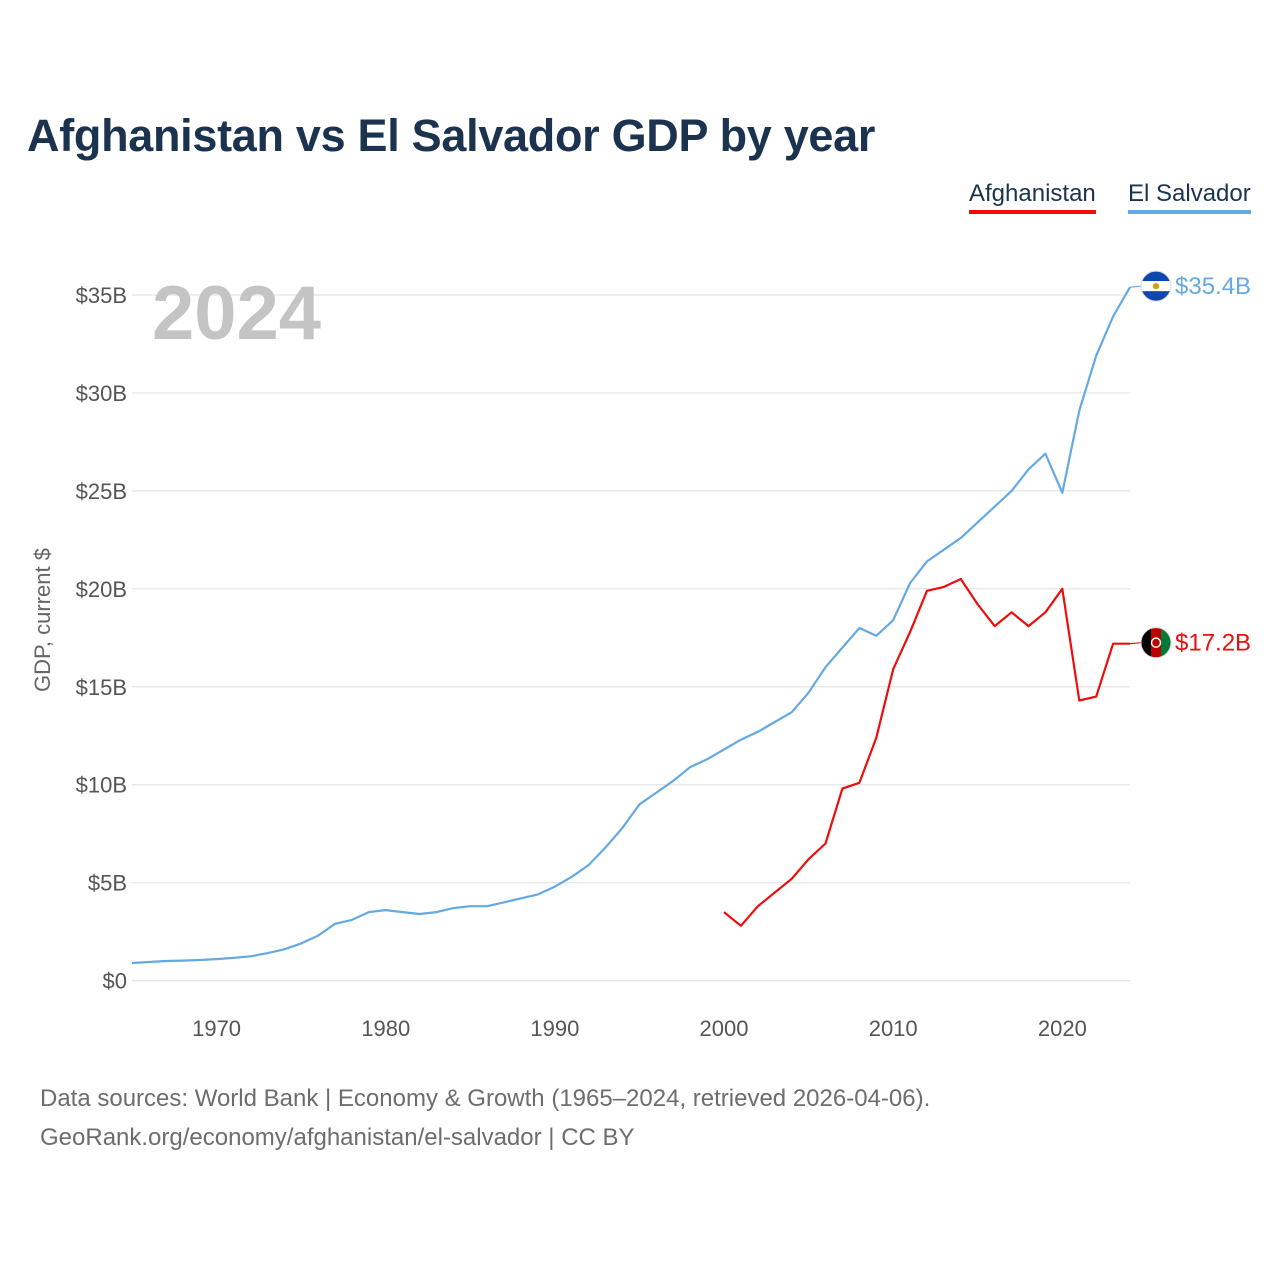  Describe the element at coordinates (107, 883) in the screenshot. I see `y-tick-label: $5B` at that location.